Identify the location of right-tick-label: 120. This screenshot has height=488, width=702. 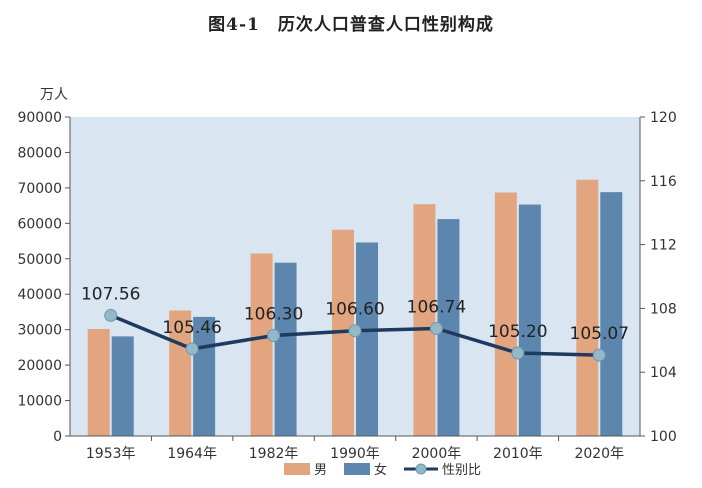
(663, 118).